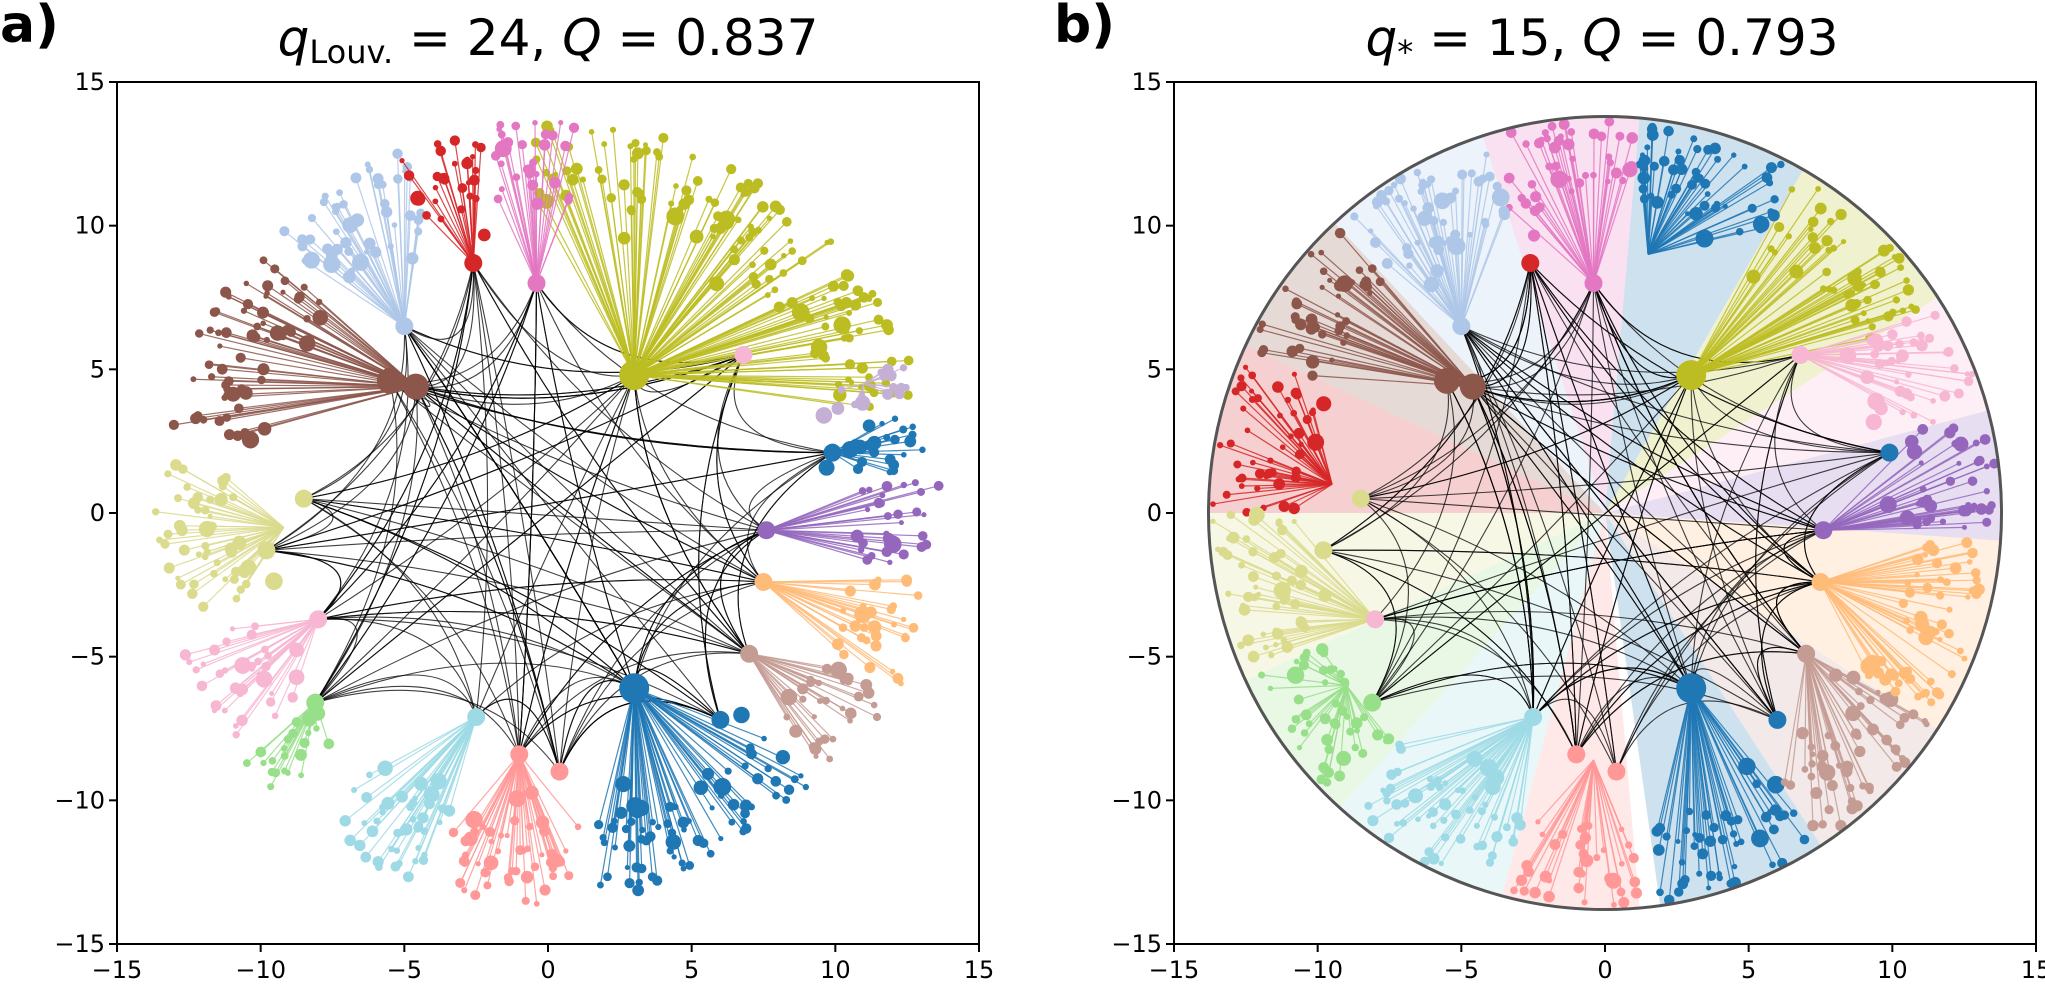 Image resolution: width=2045 pixels, height=984 pixels. What do you see at coordinates (1771, 679) in the screenshot?
I see `community-sector-wedge` at bounding box center [1771, 679].